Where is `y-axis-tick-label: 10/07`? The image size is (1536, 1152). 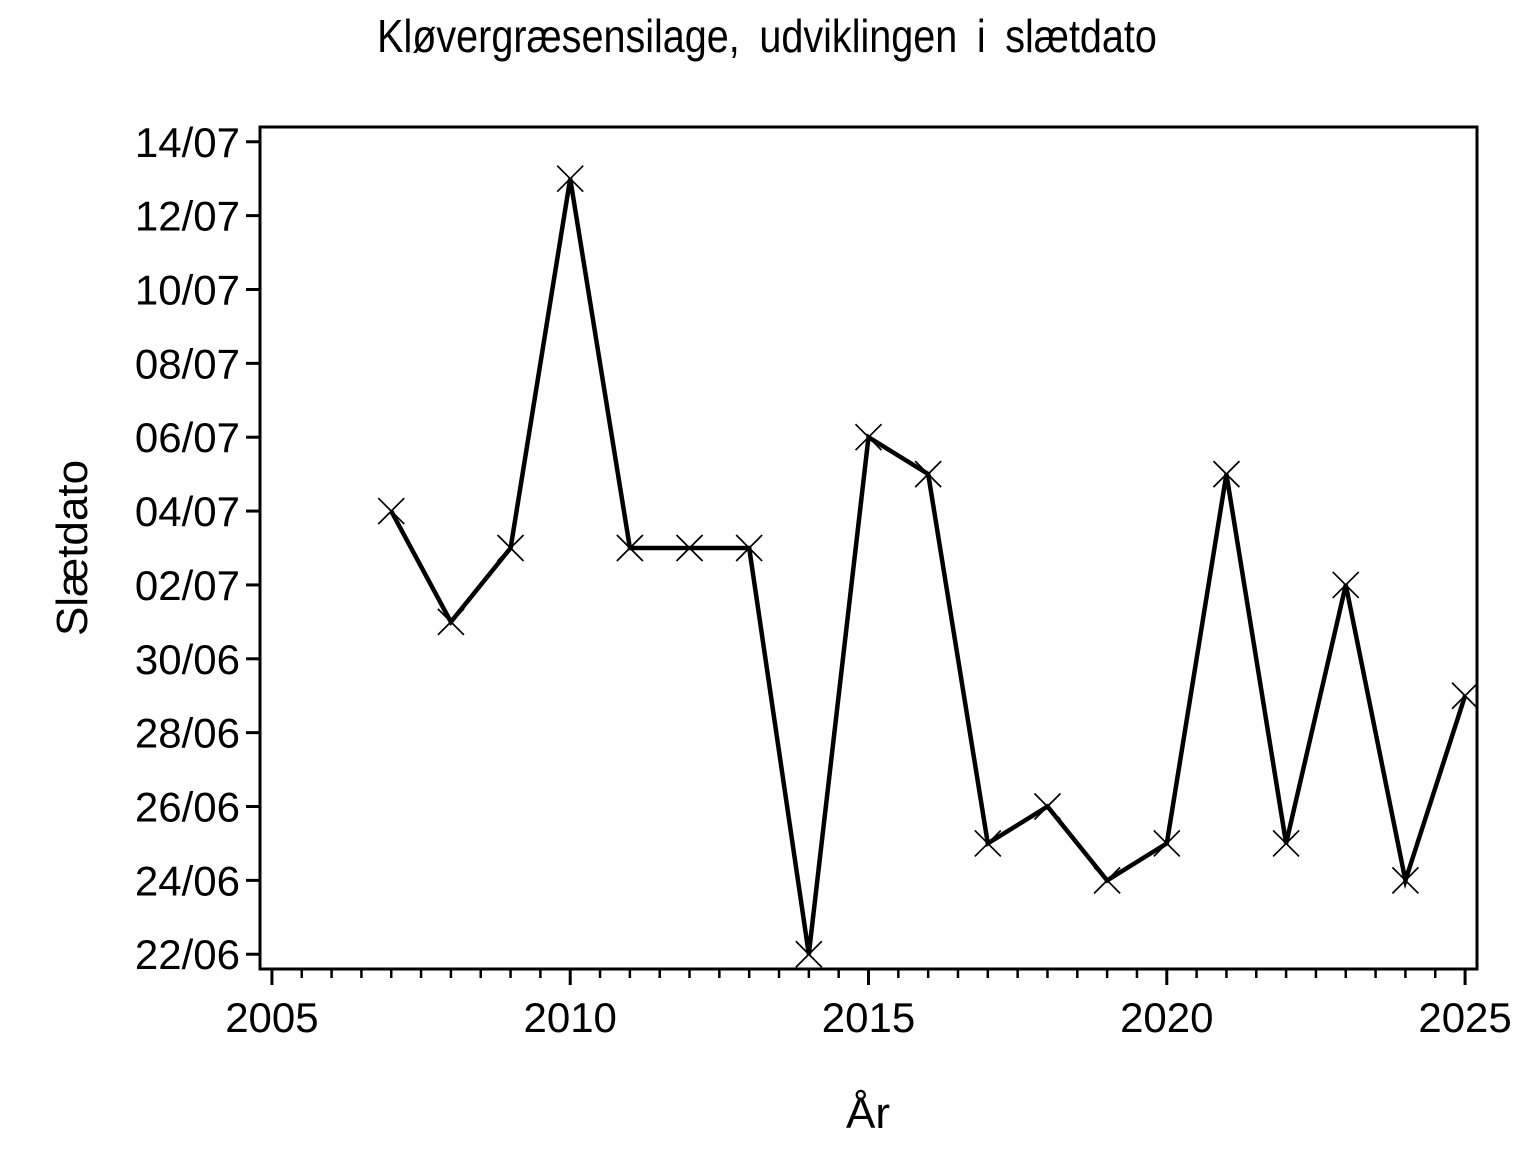
y-axis-tick-label: 10/07 is located at coordinates (187, 289).